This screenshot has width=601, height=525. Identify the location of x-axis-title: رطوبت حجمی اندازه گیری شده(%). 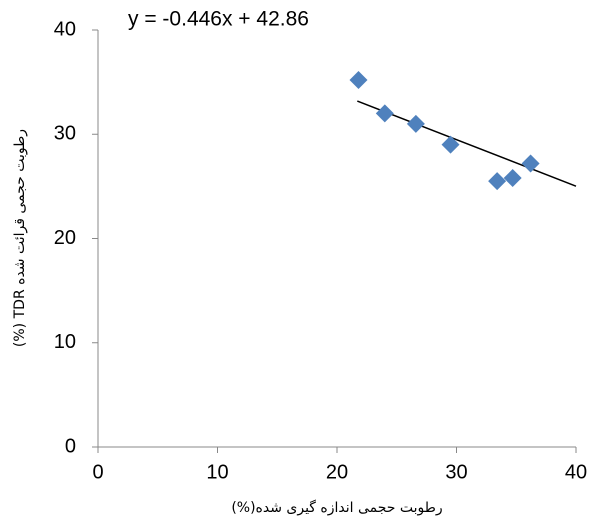
(336, 507).